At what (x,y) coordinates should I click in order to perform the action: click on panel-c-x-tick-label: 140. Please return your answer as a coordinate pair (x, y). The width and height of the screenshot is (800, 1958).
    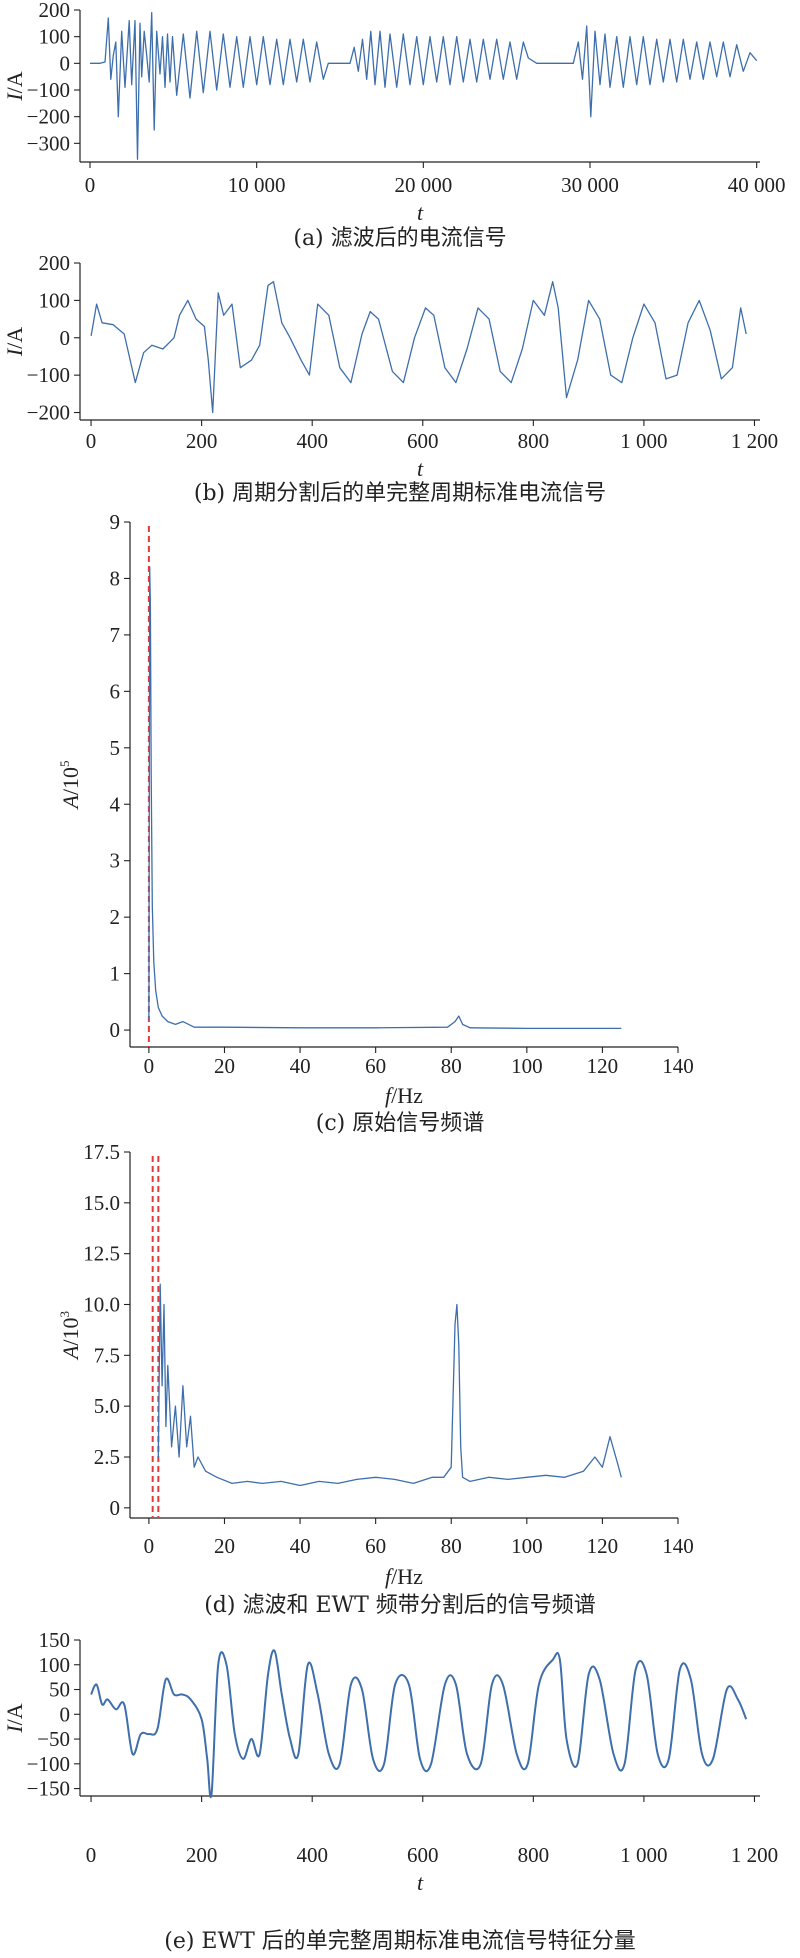
    Looking at the image, I should click on (678, 1066).